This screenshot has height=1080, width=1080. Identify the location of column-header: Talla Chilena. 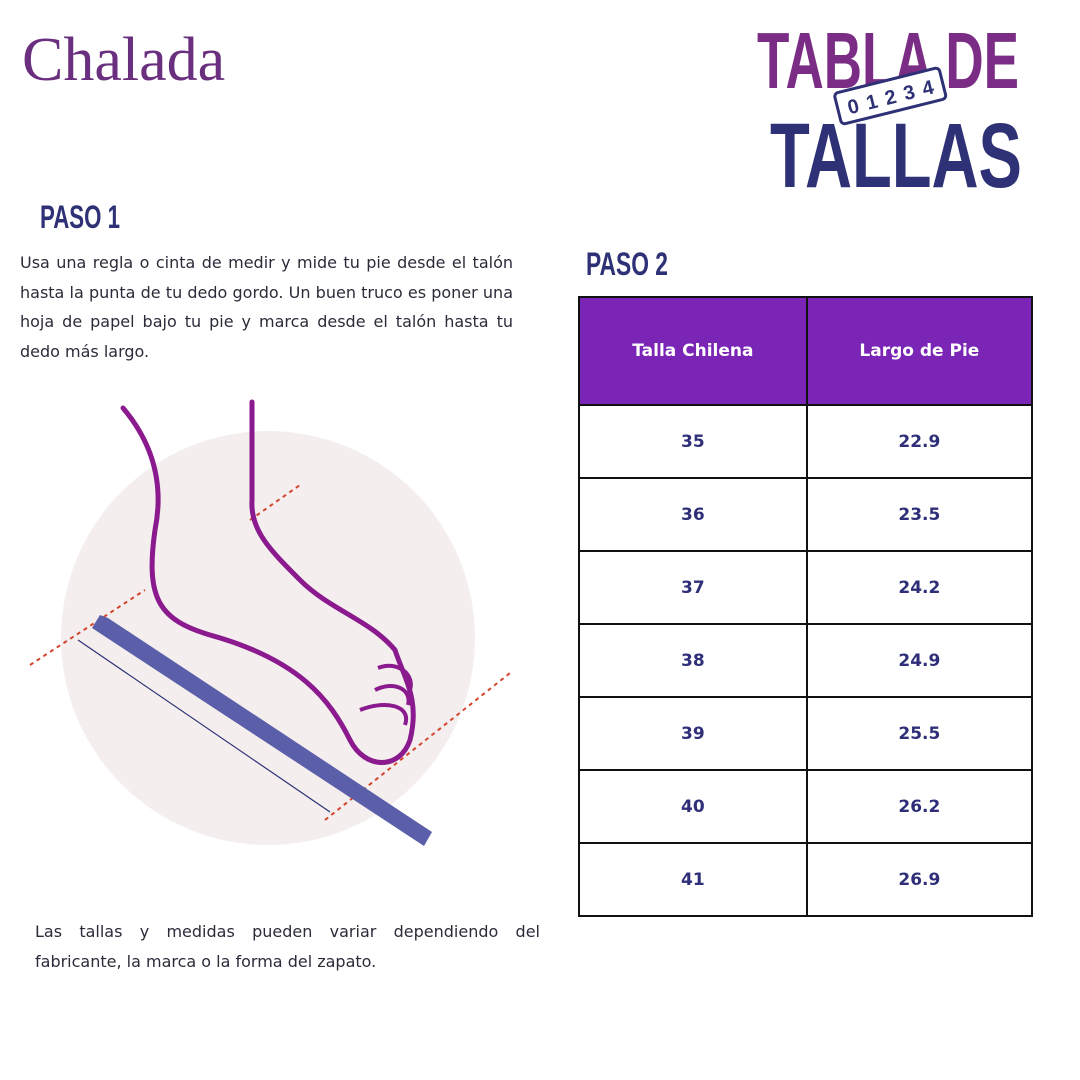
(693, 351).